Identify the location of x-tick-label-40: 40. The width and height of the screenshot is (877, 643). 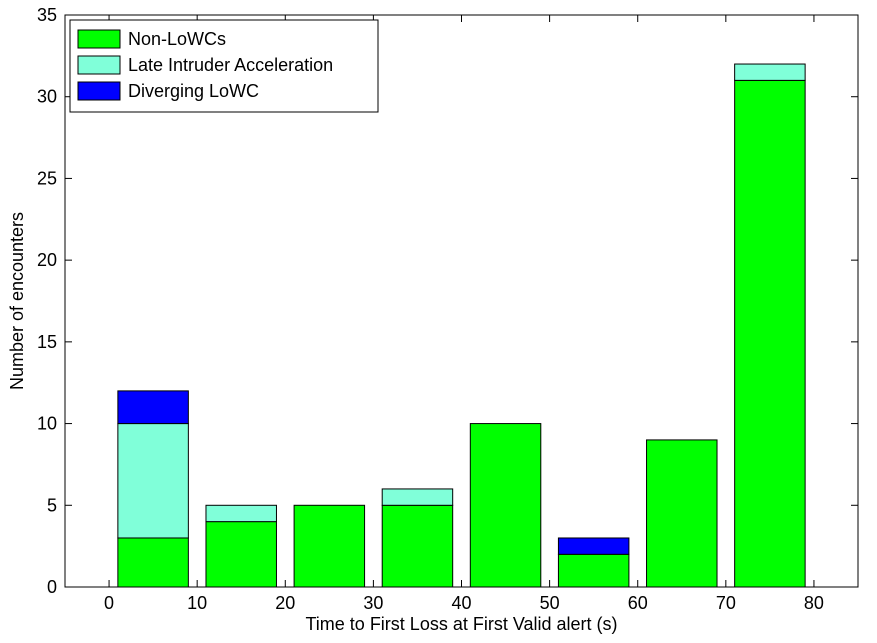
(461, 603).